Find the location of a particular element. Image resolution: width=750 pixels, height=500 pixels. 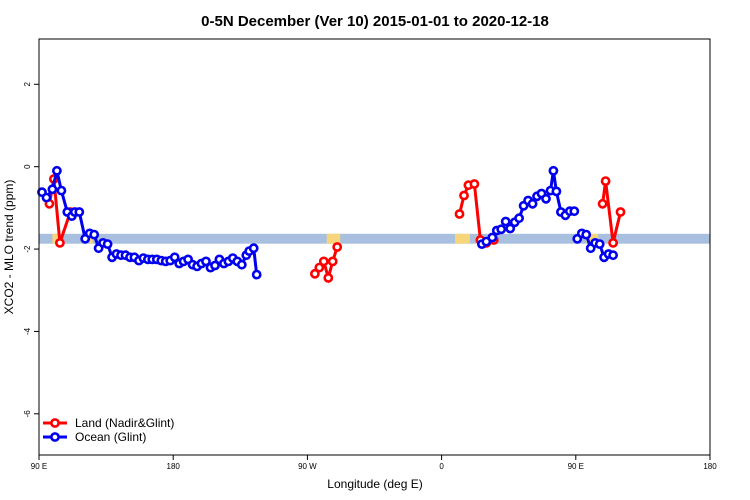

surface-band is located at coordinates (374, 238).